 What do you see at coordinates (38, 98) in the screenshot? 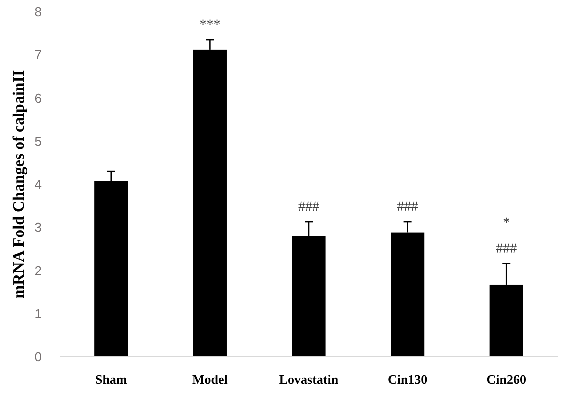
I see `y-tick-label: 6` at bounding box center [38, 98].